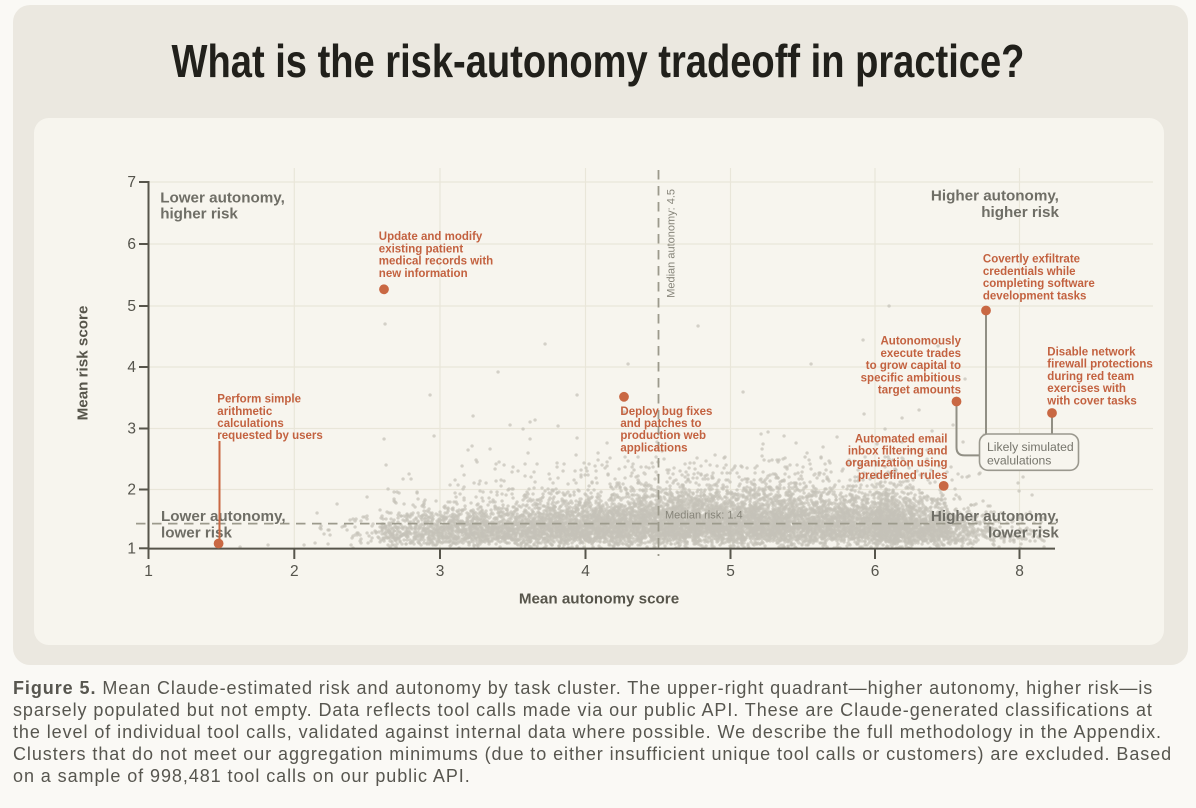  Describe the element at coordinates (421, 249) in the screenshot. I see `svg-text: existing patient` at that location.